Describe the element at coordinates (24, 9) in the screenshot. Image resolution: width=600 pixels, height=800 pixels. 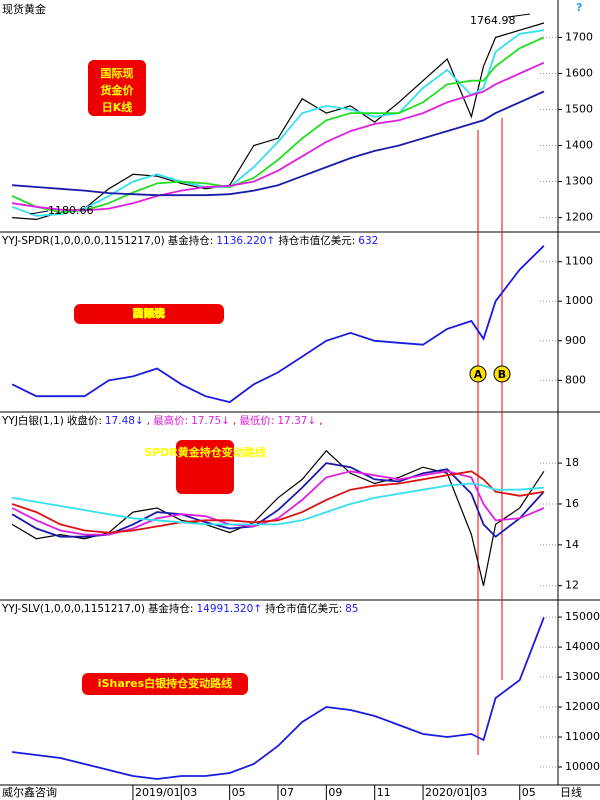
I see `chart-title: 现货黄金` at that location.